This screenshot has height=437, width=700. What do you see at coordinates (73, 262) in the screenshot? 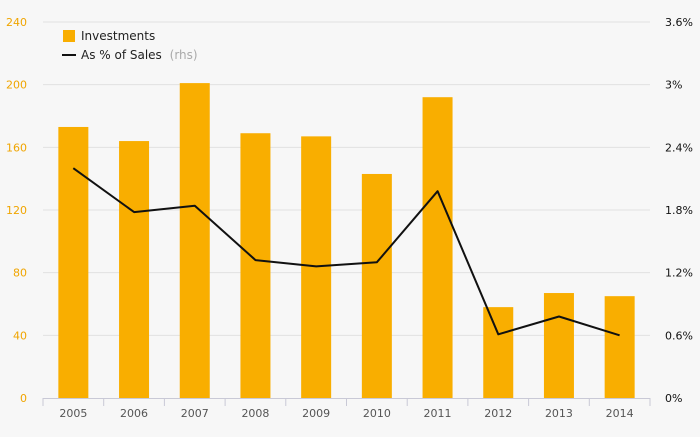
I see `bar-investments-2005` at bounding box center [73, 262].